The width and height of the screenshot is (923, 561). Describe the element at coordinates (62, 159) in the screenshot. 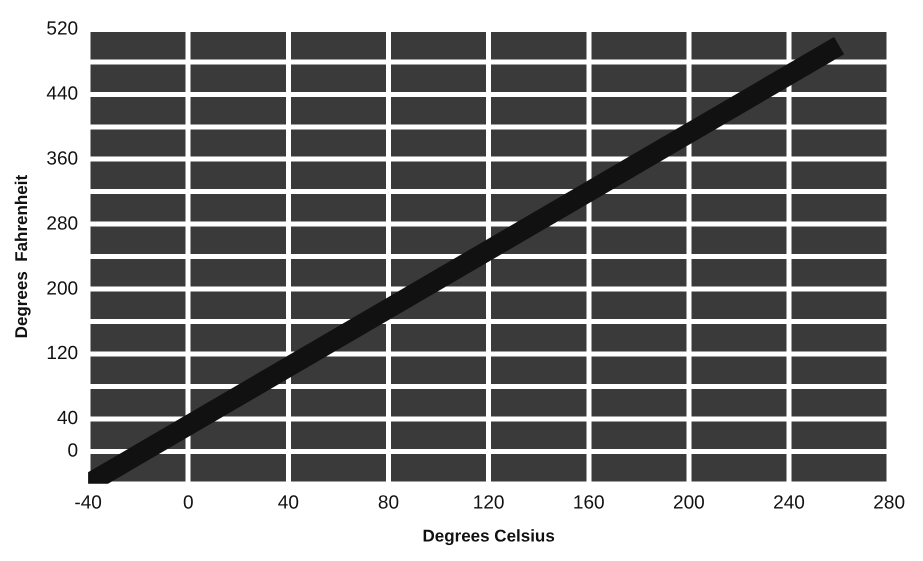

I see `y-tick-label: 360` at that location.